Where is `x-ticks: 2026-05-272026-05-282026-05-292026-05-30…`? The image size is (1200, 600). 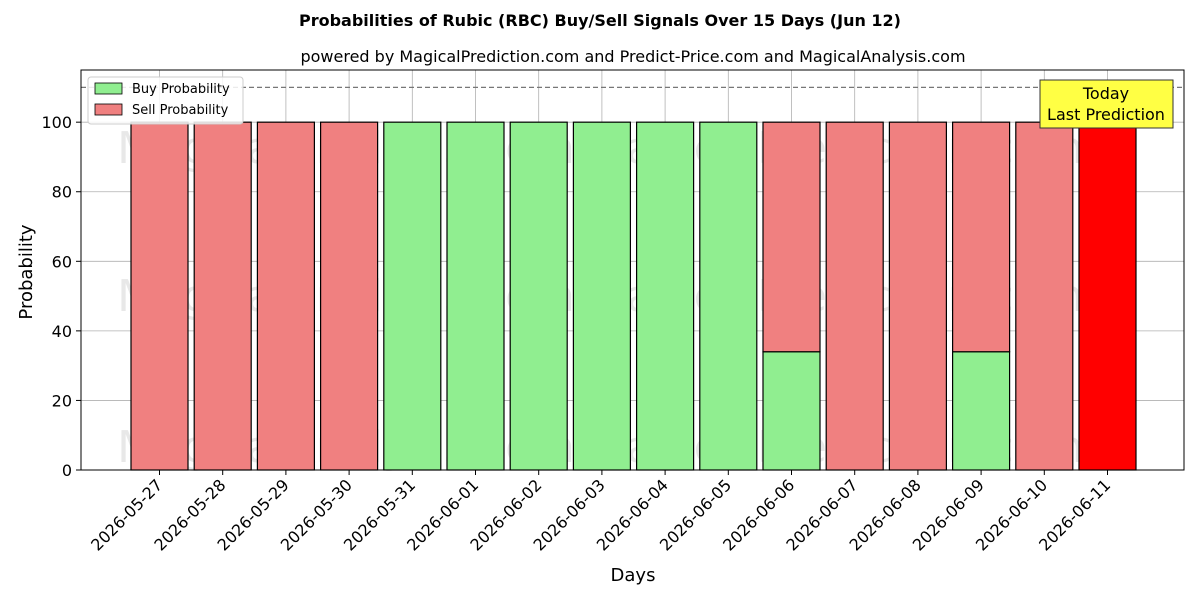
x-ticks: 2026-05-272026-05-282026-05-292026-05-30… is located at coordinates (600, 512).